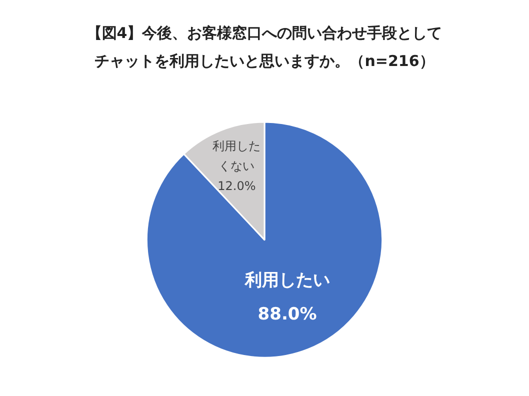 The image size is (529, 396). I want to click on data-label: 88.0%, so click(287, 314).